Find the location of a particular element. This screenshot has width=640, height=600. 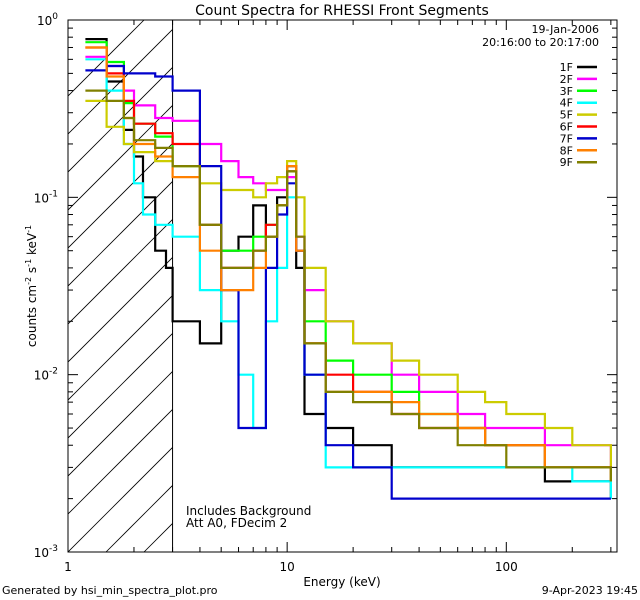

legend-label-4F: 4F is located at coordinates (566, 103).